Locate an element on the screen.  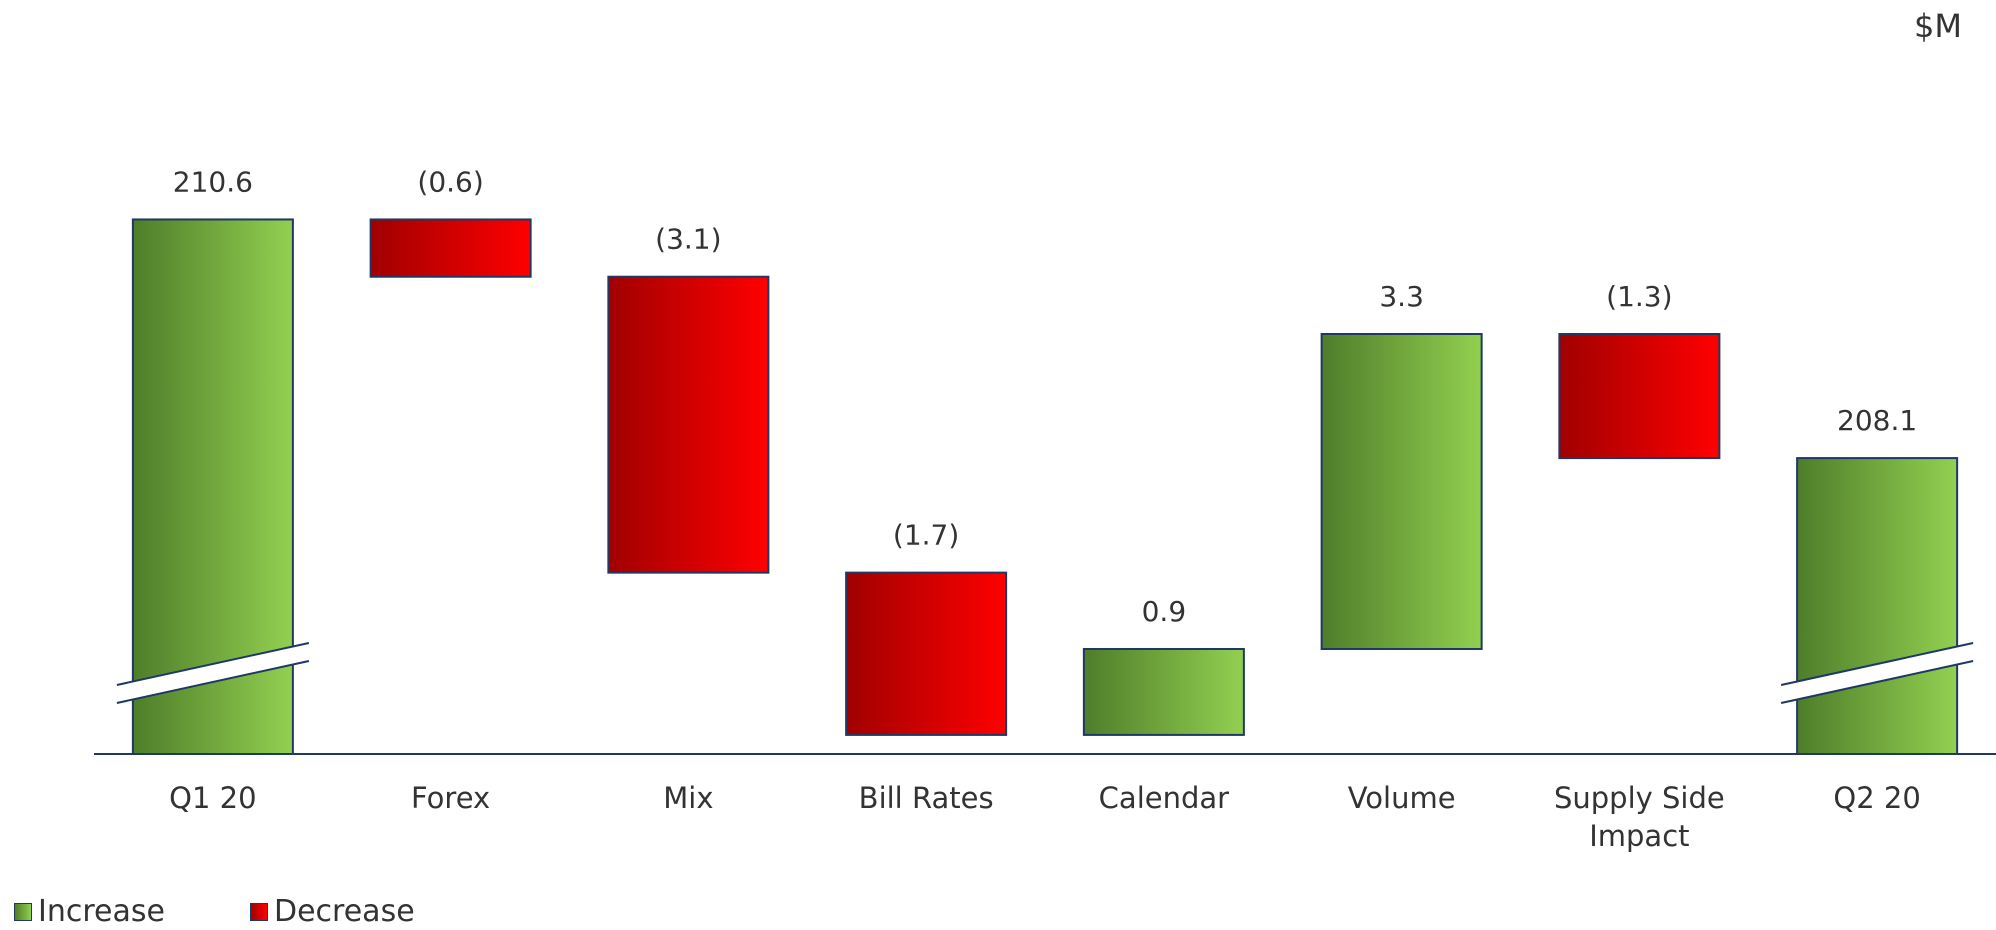
unit-label: $M is located at coordinates (1938, 26).